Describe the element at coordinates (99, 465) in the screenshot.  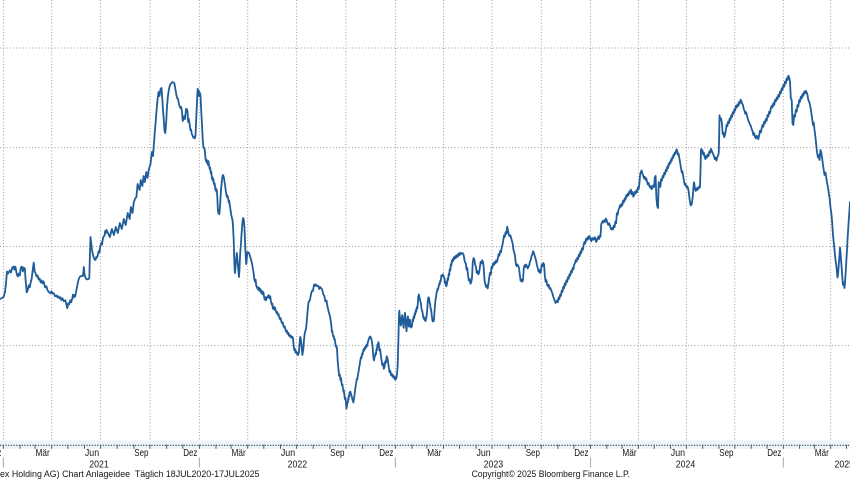
I see `svg-text: 2021` at that location.